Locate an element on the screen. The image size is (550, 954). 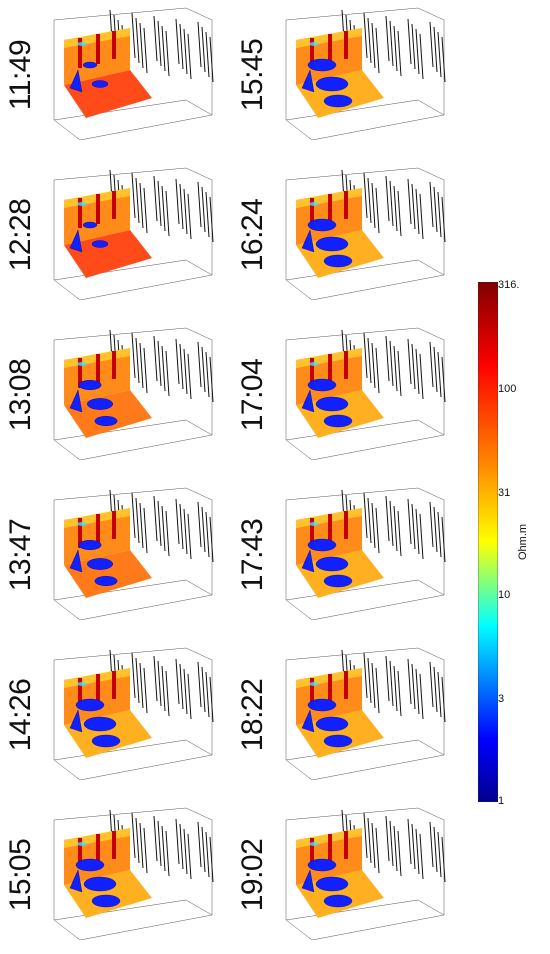
time-panel: 13:08 is located at coordinates (115, 395).